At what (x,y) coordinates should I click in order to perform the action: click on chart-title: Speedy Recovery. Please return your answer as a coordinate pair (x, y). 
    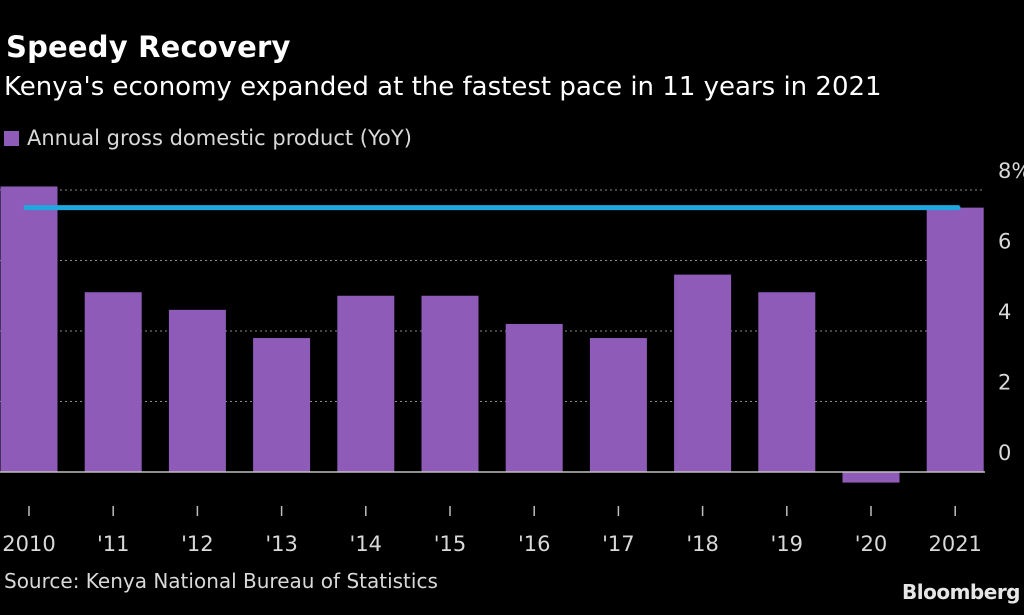
    Looking at the image, I should click on (148, 47).